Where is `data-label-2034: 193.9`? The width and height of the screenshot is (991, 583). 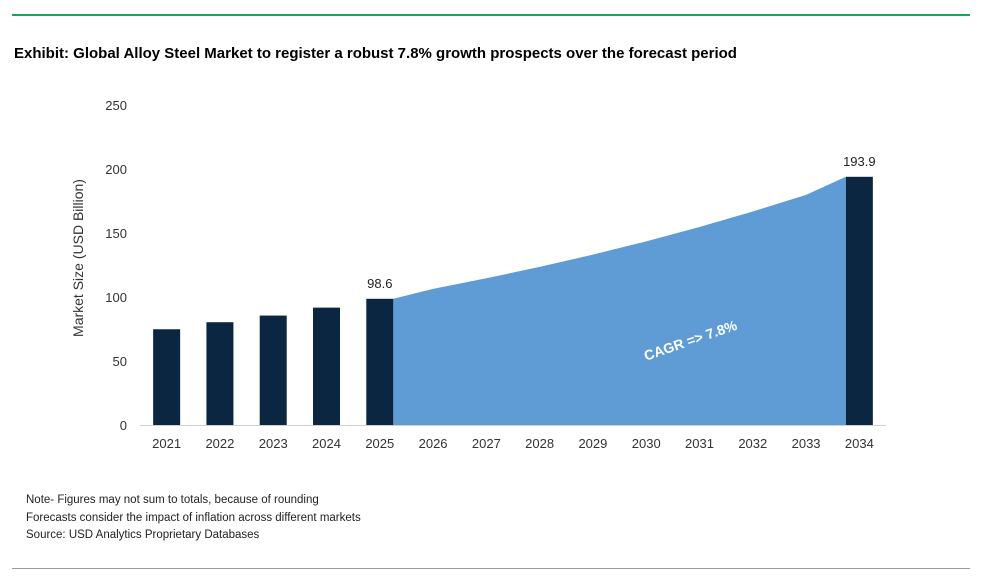 data-label-2034: 193.9 is located at coordinates (859, 161).